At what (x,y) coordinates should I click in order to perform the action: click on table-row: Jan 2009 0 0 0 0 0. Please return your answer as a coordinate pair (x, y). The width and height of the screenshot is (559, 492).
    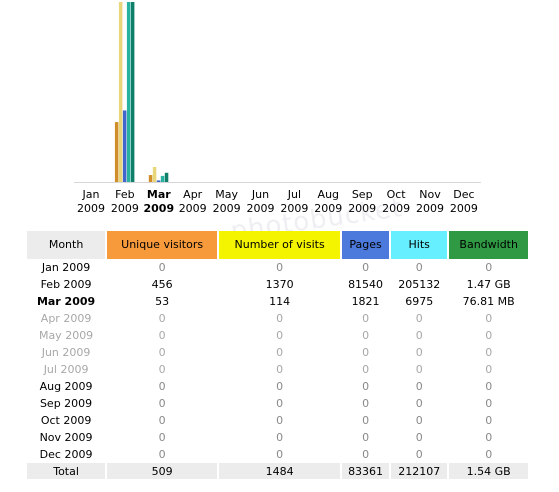
    Looking at the image, I should click on (277, 267).